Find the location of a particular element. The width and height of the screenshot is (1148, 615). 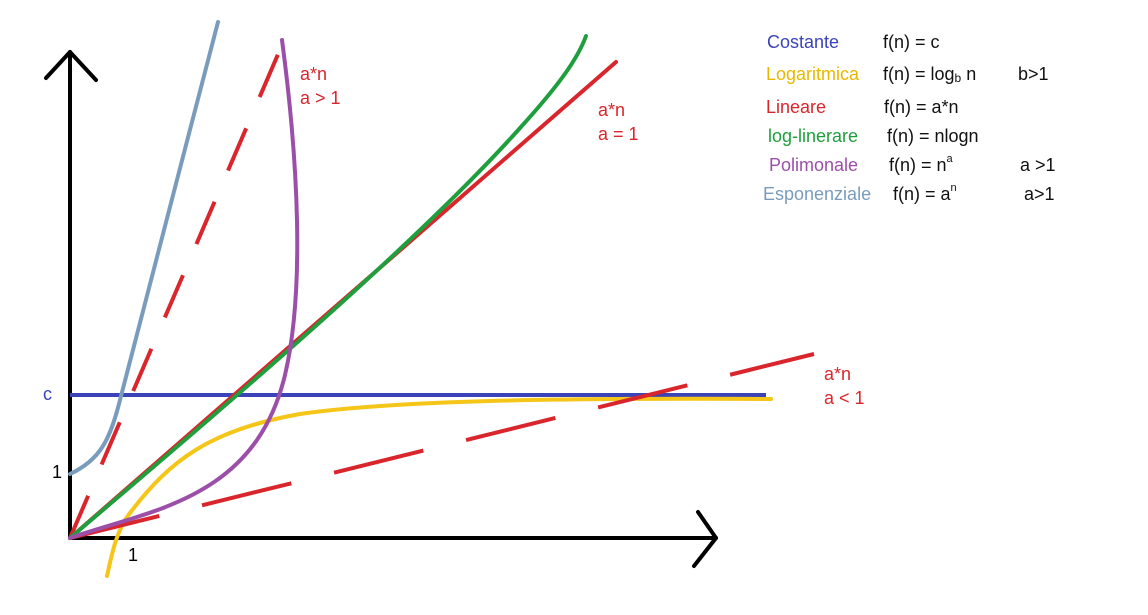

annotation-a-greater-1: a*n a > 1 is located at coordinates (320, 86).